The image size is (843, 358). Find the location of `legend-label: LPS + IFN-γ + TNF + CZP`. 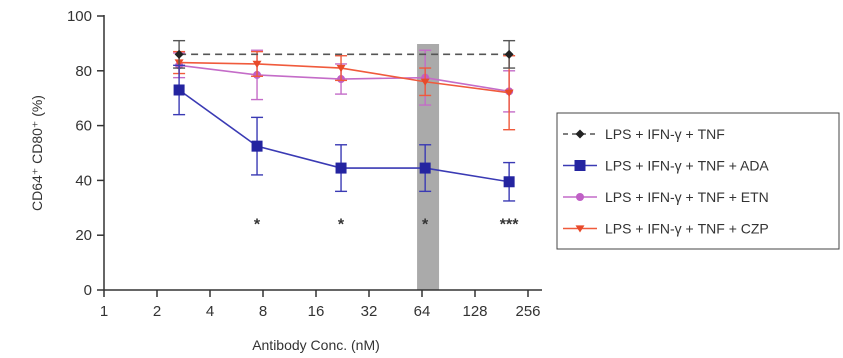

legend-label: LPS + IFN-γ + TNF + CZP is located at coordinates (687, 229).